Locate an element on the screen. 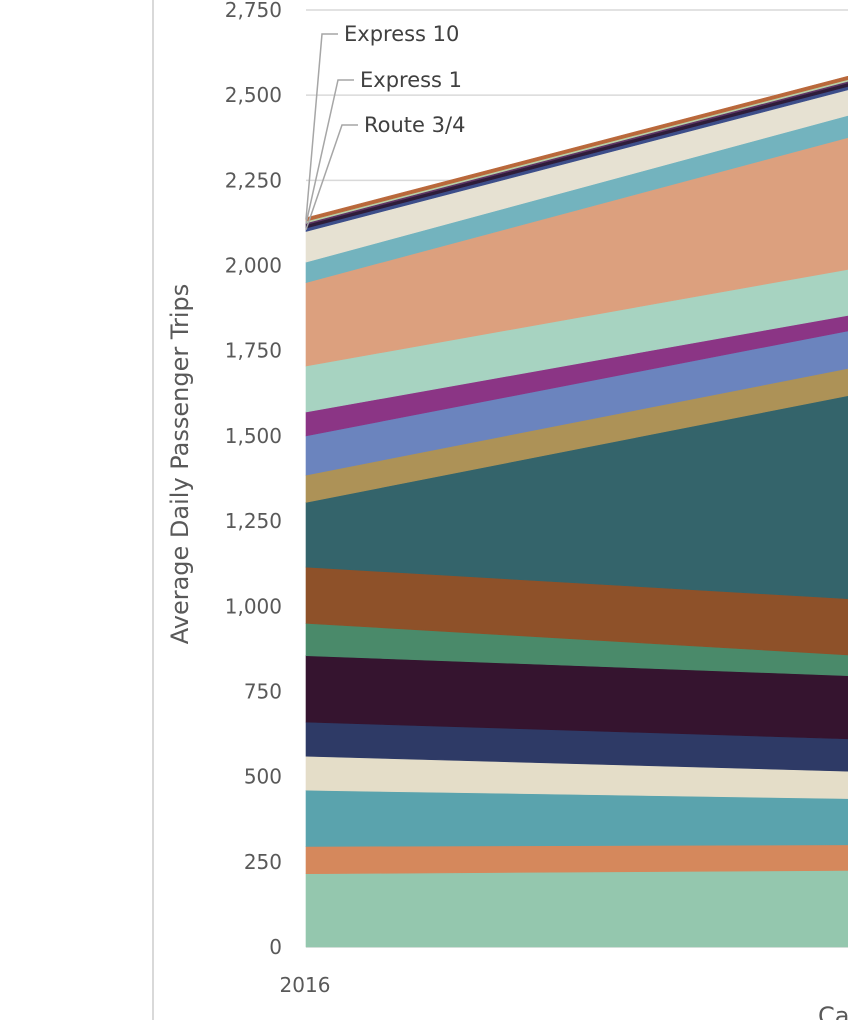  callout-label: Express 1 is located at coordinates (411, 80).